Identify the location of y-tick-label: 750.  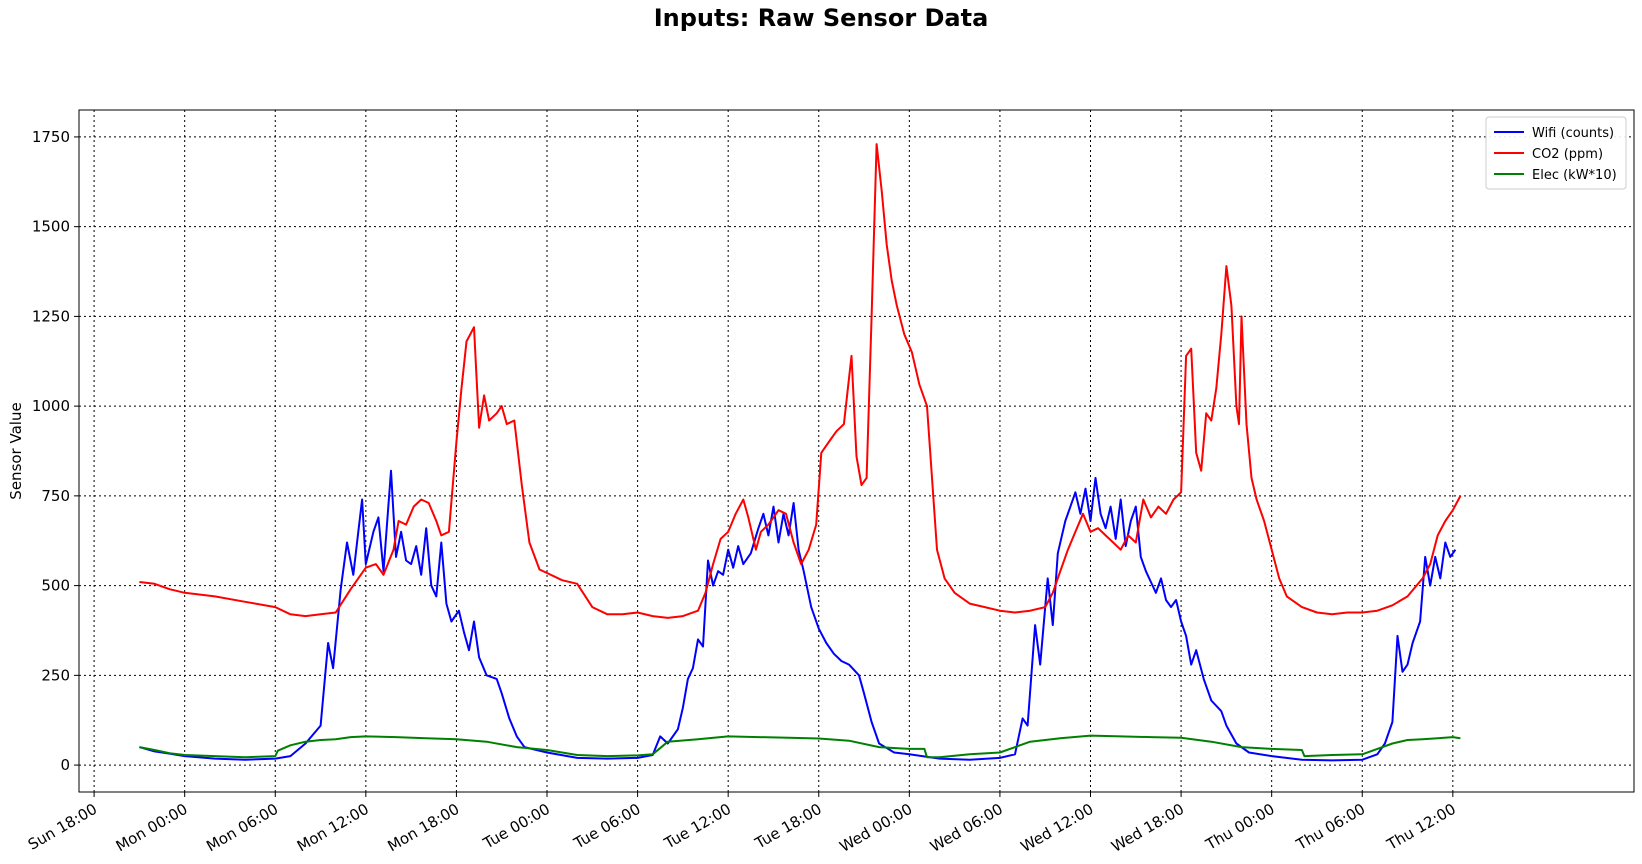
(55, 496).